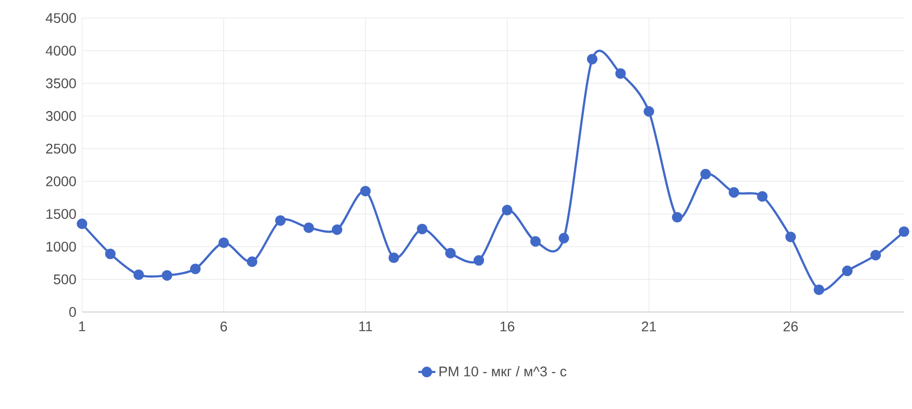  Describe the element at coordinates (61, 149) in the screenshot. I see `y-tick-label: 2500` at that location.